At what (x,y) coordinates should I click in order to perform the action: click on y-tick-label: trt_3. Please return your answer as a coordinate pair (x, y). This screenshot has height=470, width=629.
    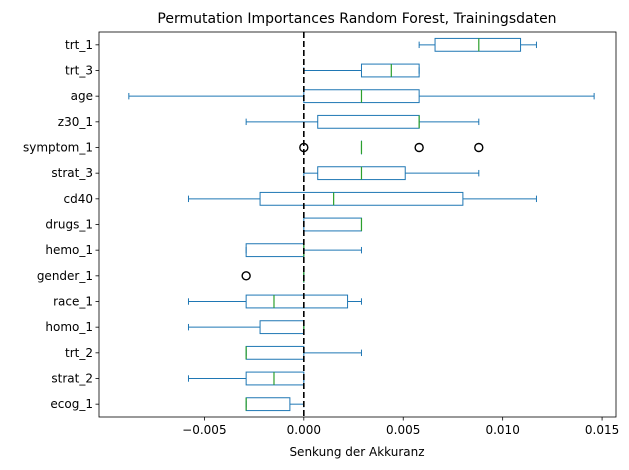
    Looking at the image, I should click on (79, 71).